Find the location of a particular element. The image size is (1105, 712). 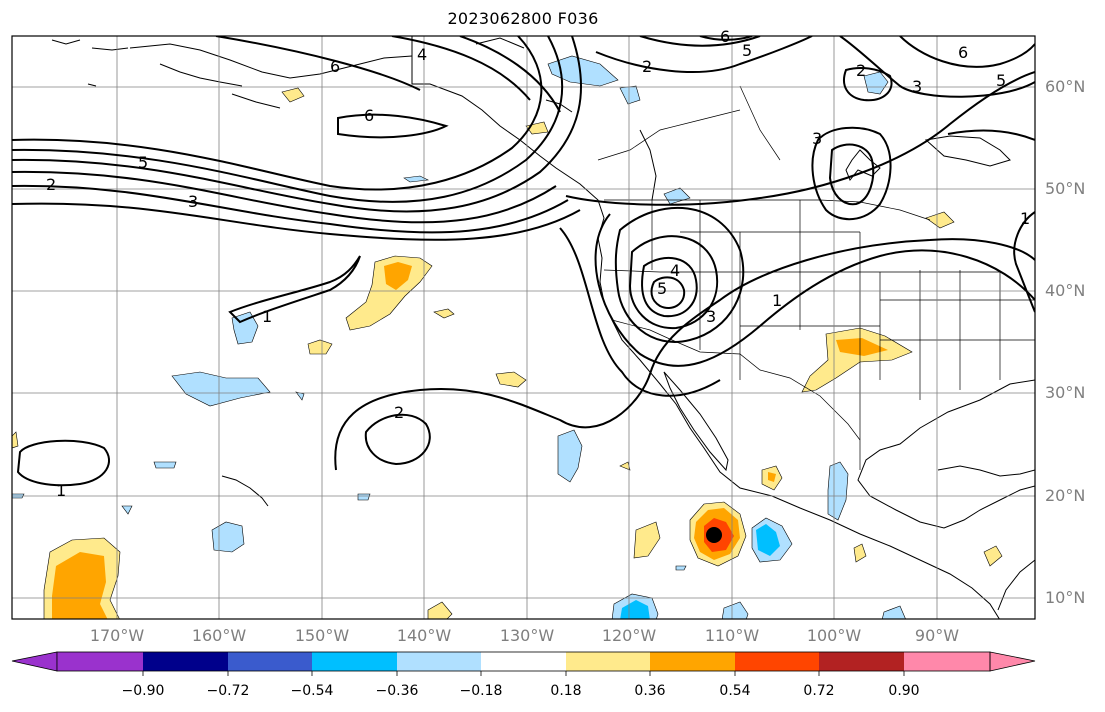

colorbar-tick-label: 0.36 is located at coordinates (650, 691).